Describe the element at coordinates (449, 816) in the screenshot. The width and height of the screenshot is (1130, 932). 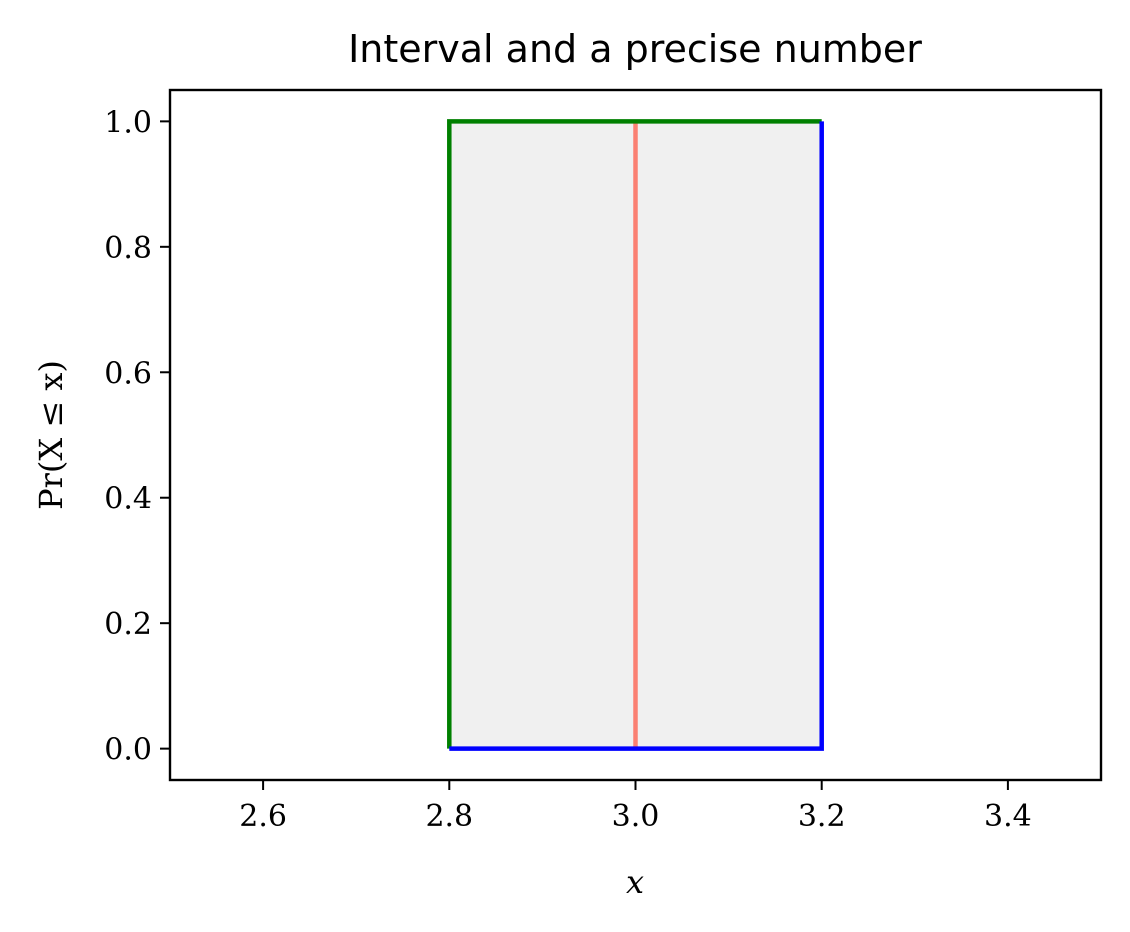
I see `x-tick-label: 2.8` at that location.